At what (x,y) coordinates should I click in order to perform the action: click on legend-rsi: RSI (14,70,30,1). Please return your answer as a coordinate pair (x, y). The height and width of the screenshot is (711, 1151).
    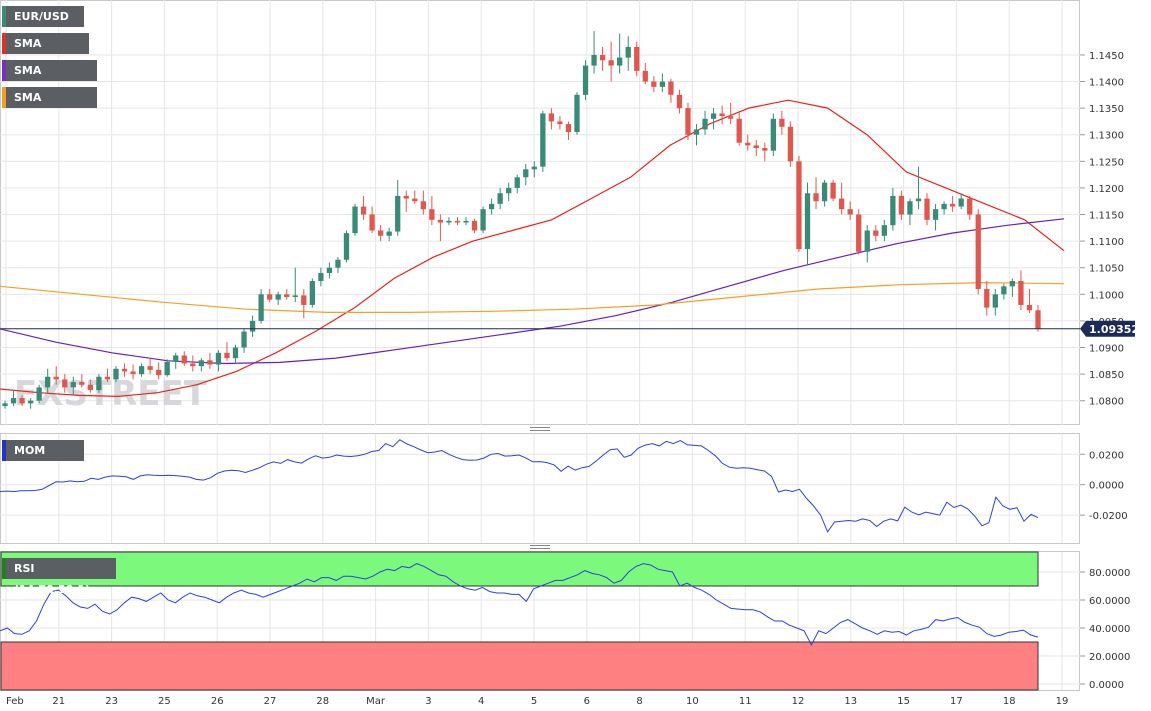
    Looking at the image, I should click on (59, 577).